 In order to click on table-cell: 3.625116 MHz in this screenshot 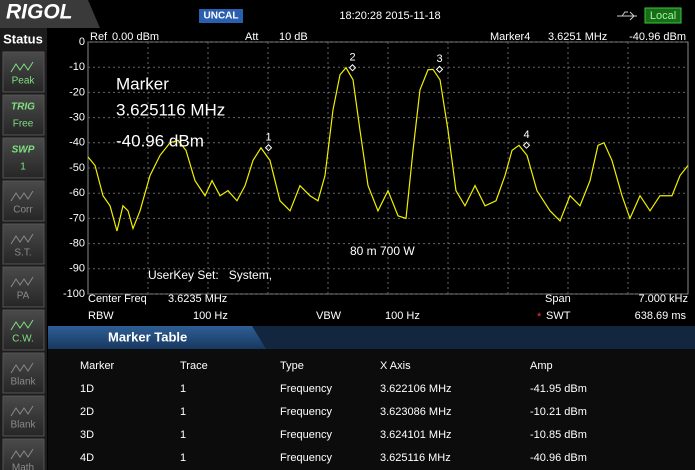, I will do `click(415, 458)`.